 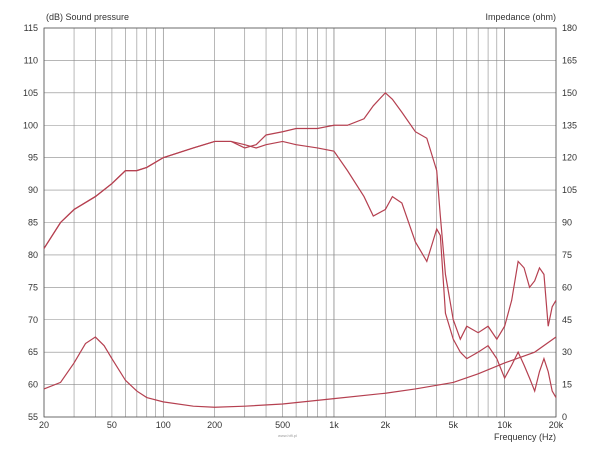 What do you see at coordinates (214, 425) in the screenshot?
I see `x-tick-label: 200` at bounding box center [214, 425].